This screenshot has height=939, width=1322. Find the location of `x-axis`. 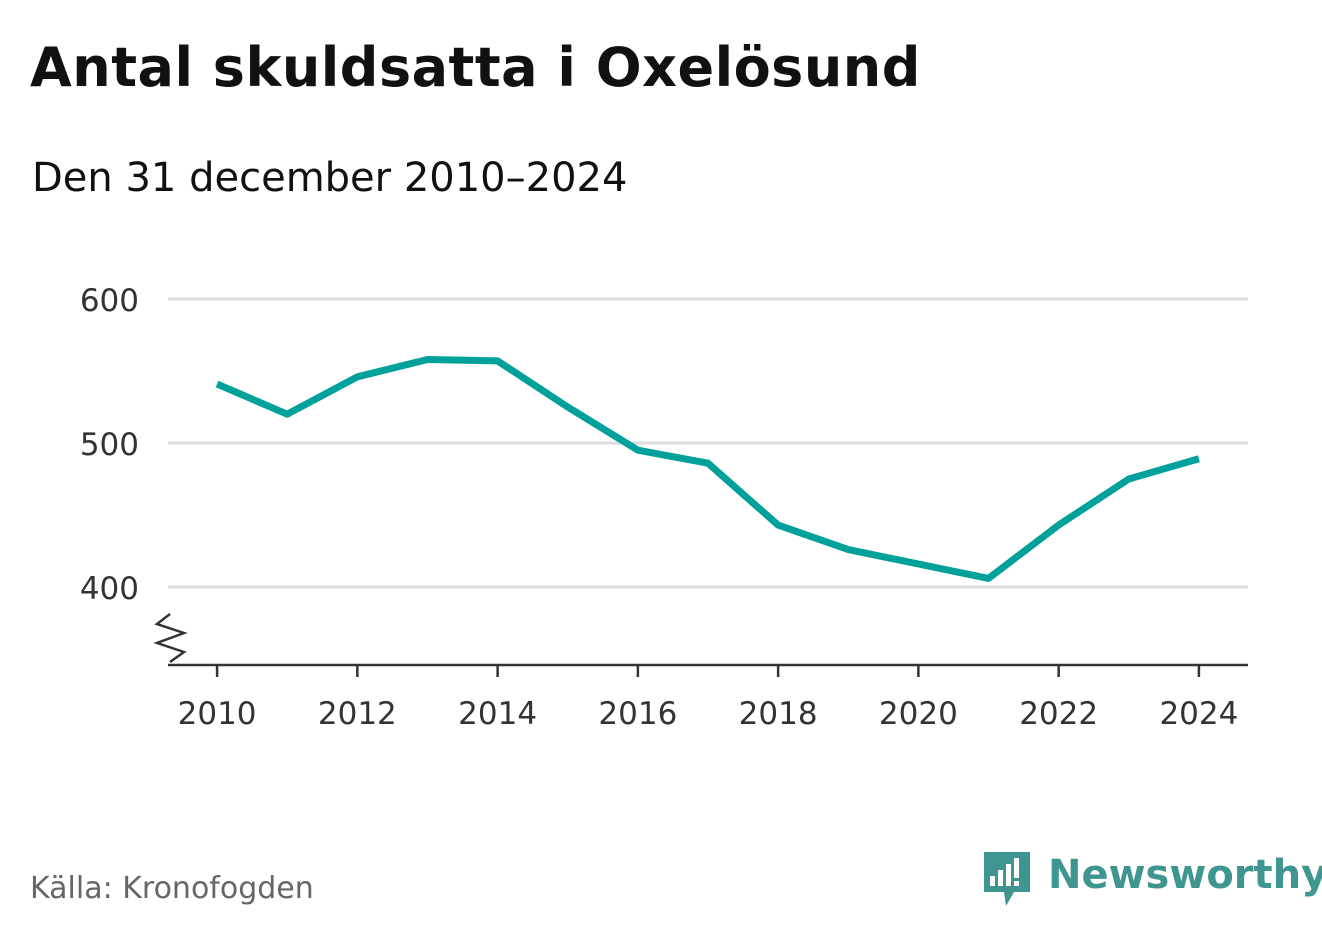

x-axis is located at coordinates (708, 670).